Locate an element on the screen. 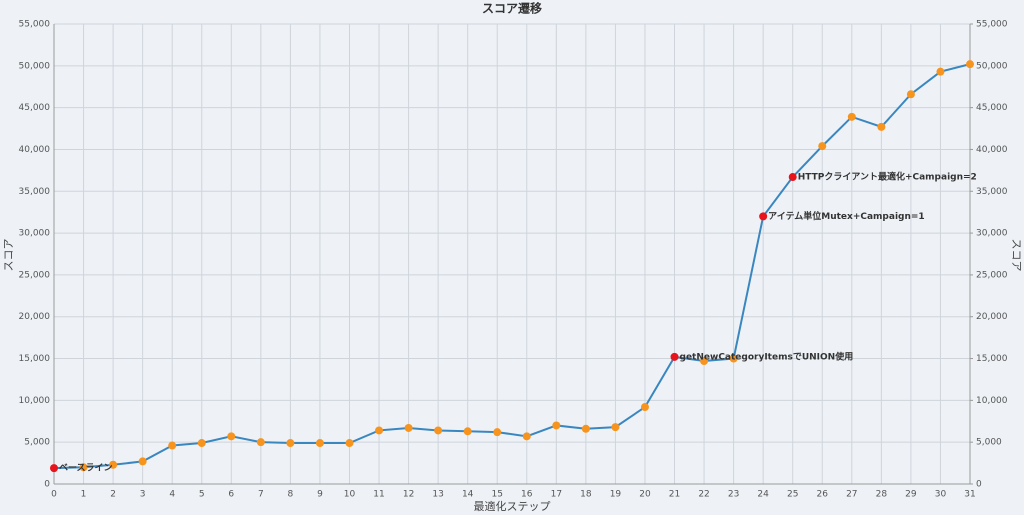  y2-tick-label: 0 is located at coordinates (979, 485).